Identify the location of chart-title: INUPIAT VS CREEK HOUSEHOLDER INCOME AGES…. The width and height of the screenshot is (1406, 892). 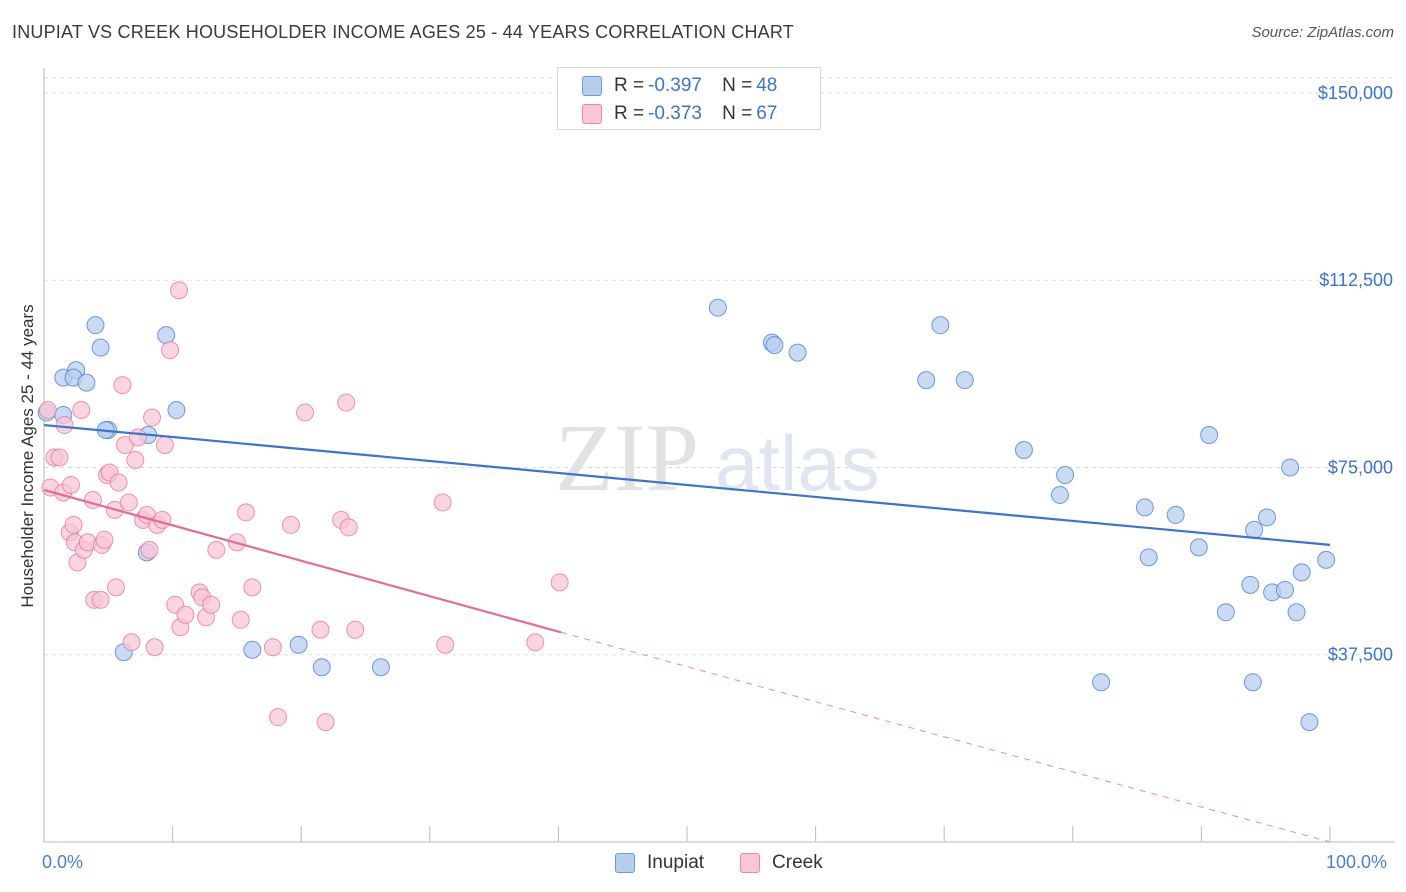
(403, 32).